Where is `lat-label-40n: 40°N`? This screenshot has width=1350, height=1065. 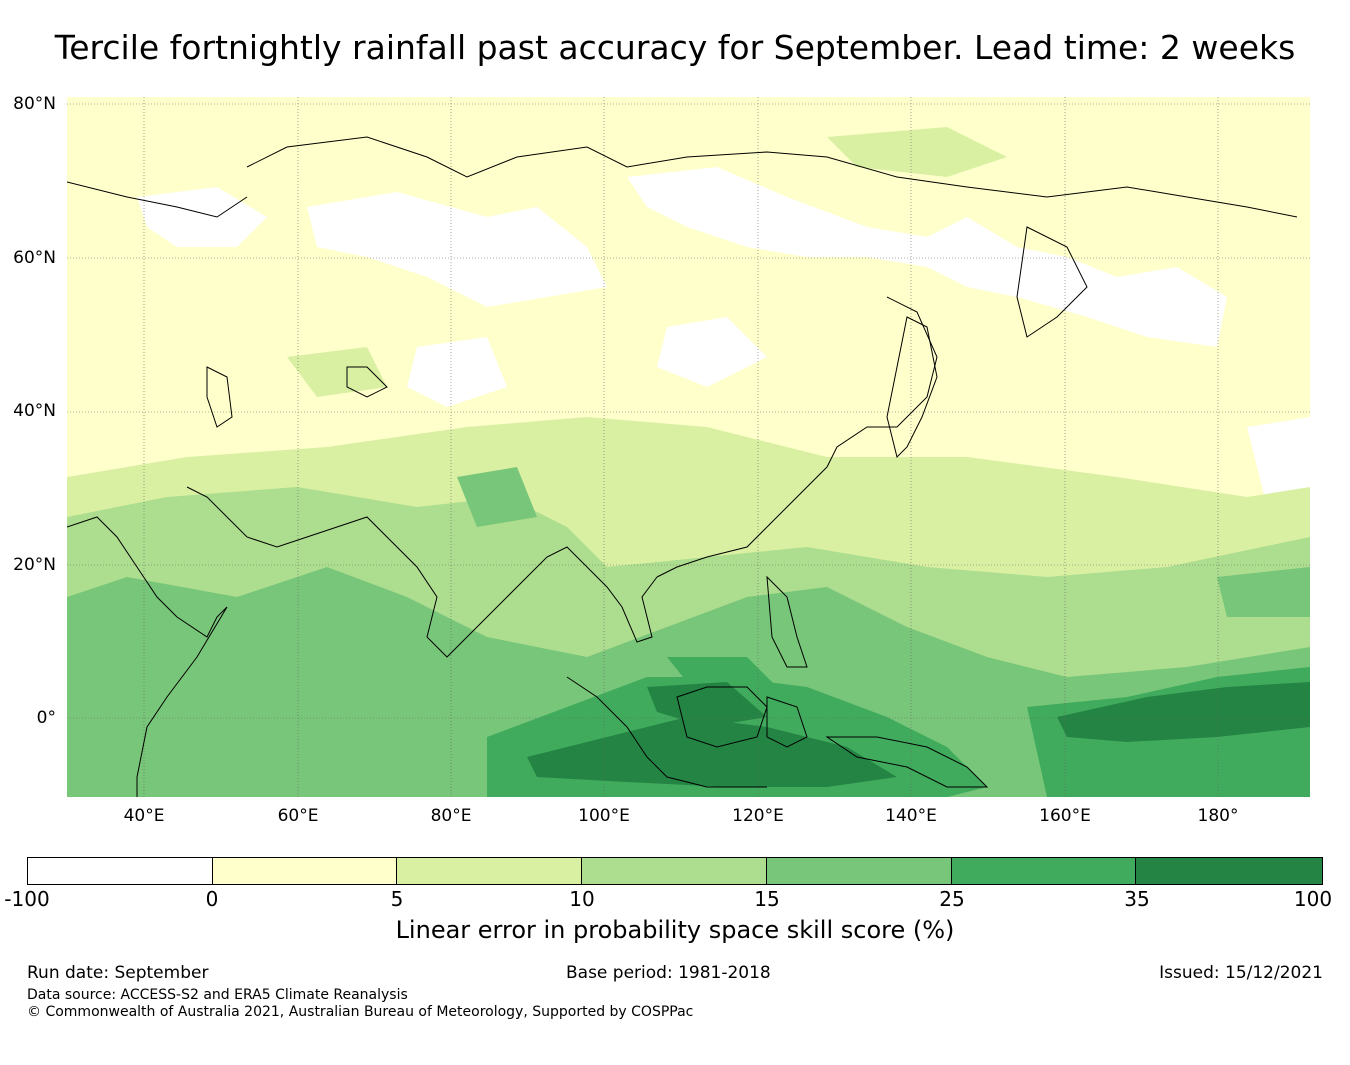
lat-label-40n: 40°N is located at coordinates (34, 411).